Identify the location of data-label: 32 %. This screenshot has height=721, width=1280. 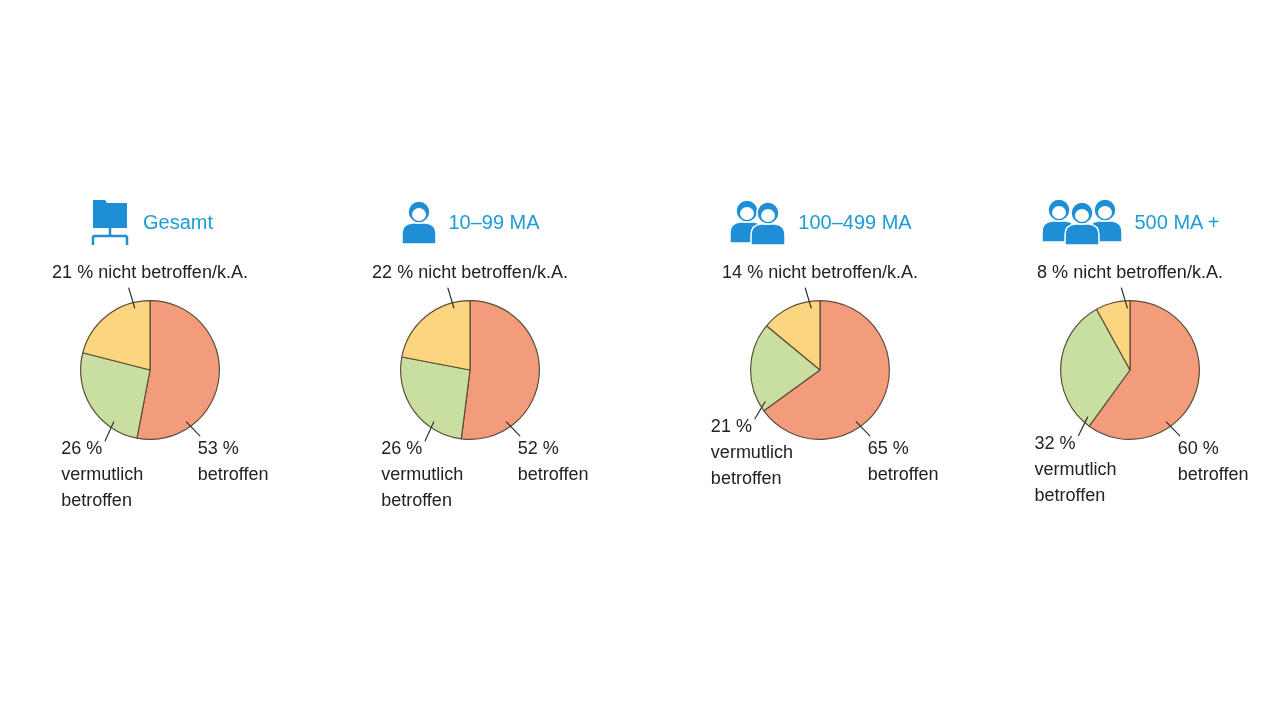
(1055, 442).